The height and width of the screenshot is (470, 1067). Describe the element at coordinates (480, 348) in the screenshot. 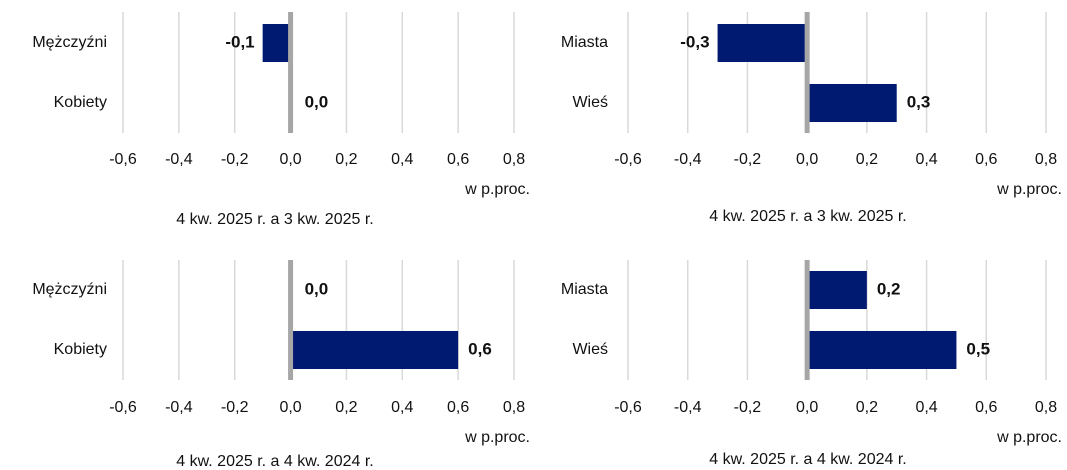

I see `value-label: 0,6` at that location.